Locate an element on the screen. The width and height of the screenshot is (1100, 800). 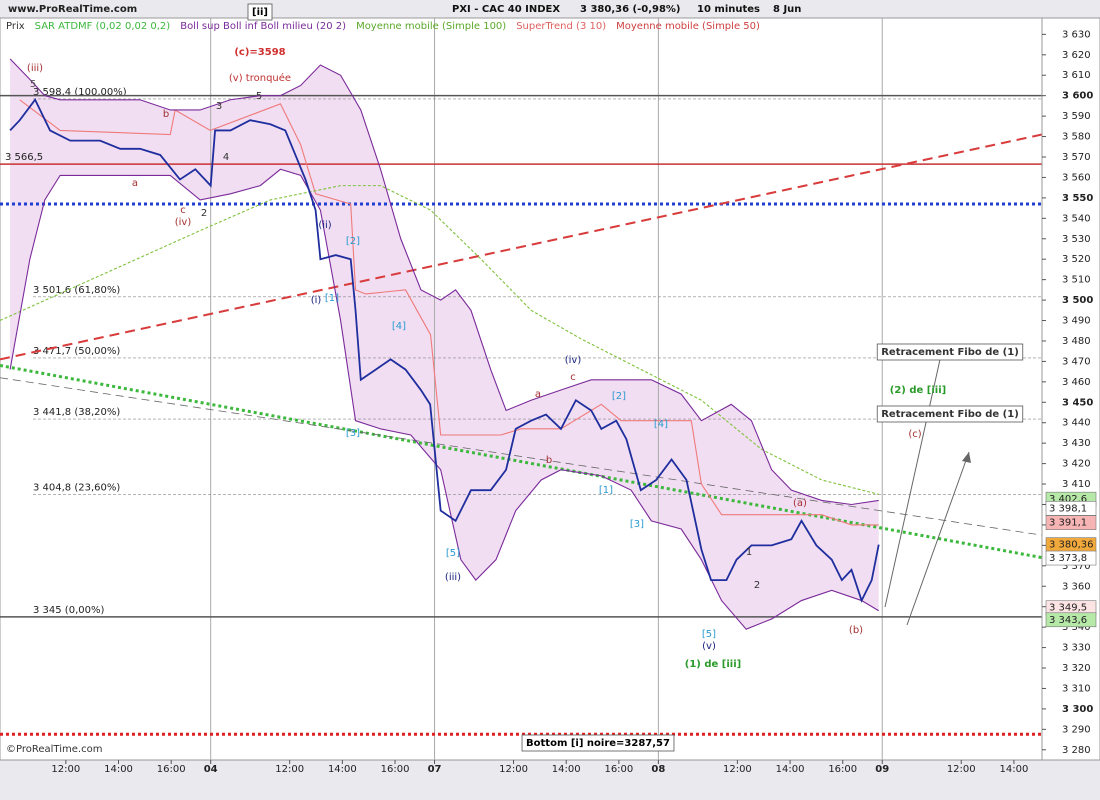
instrument: PXI - CAC 40 INDEX is located at coordinates (506, 9).